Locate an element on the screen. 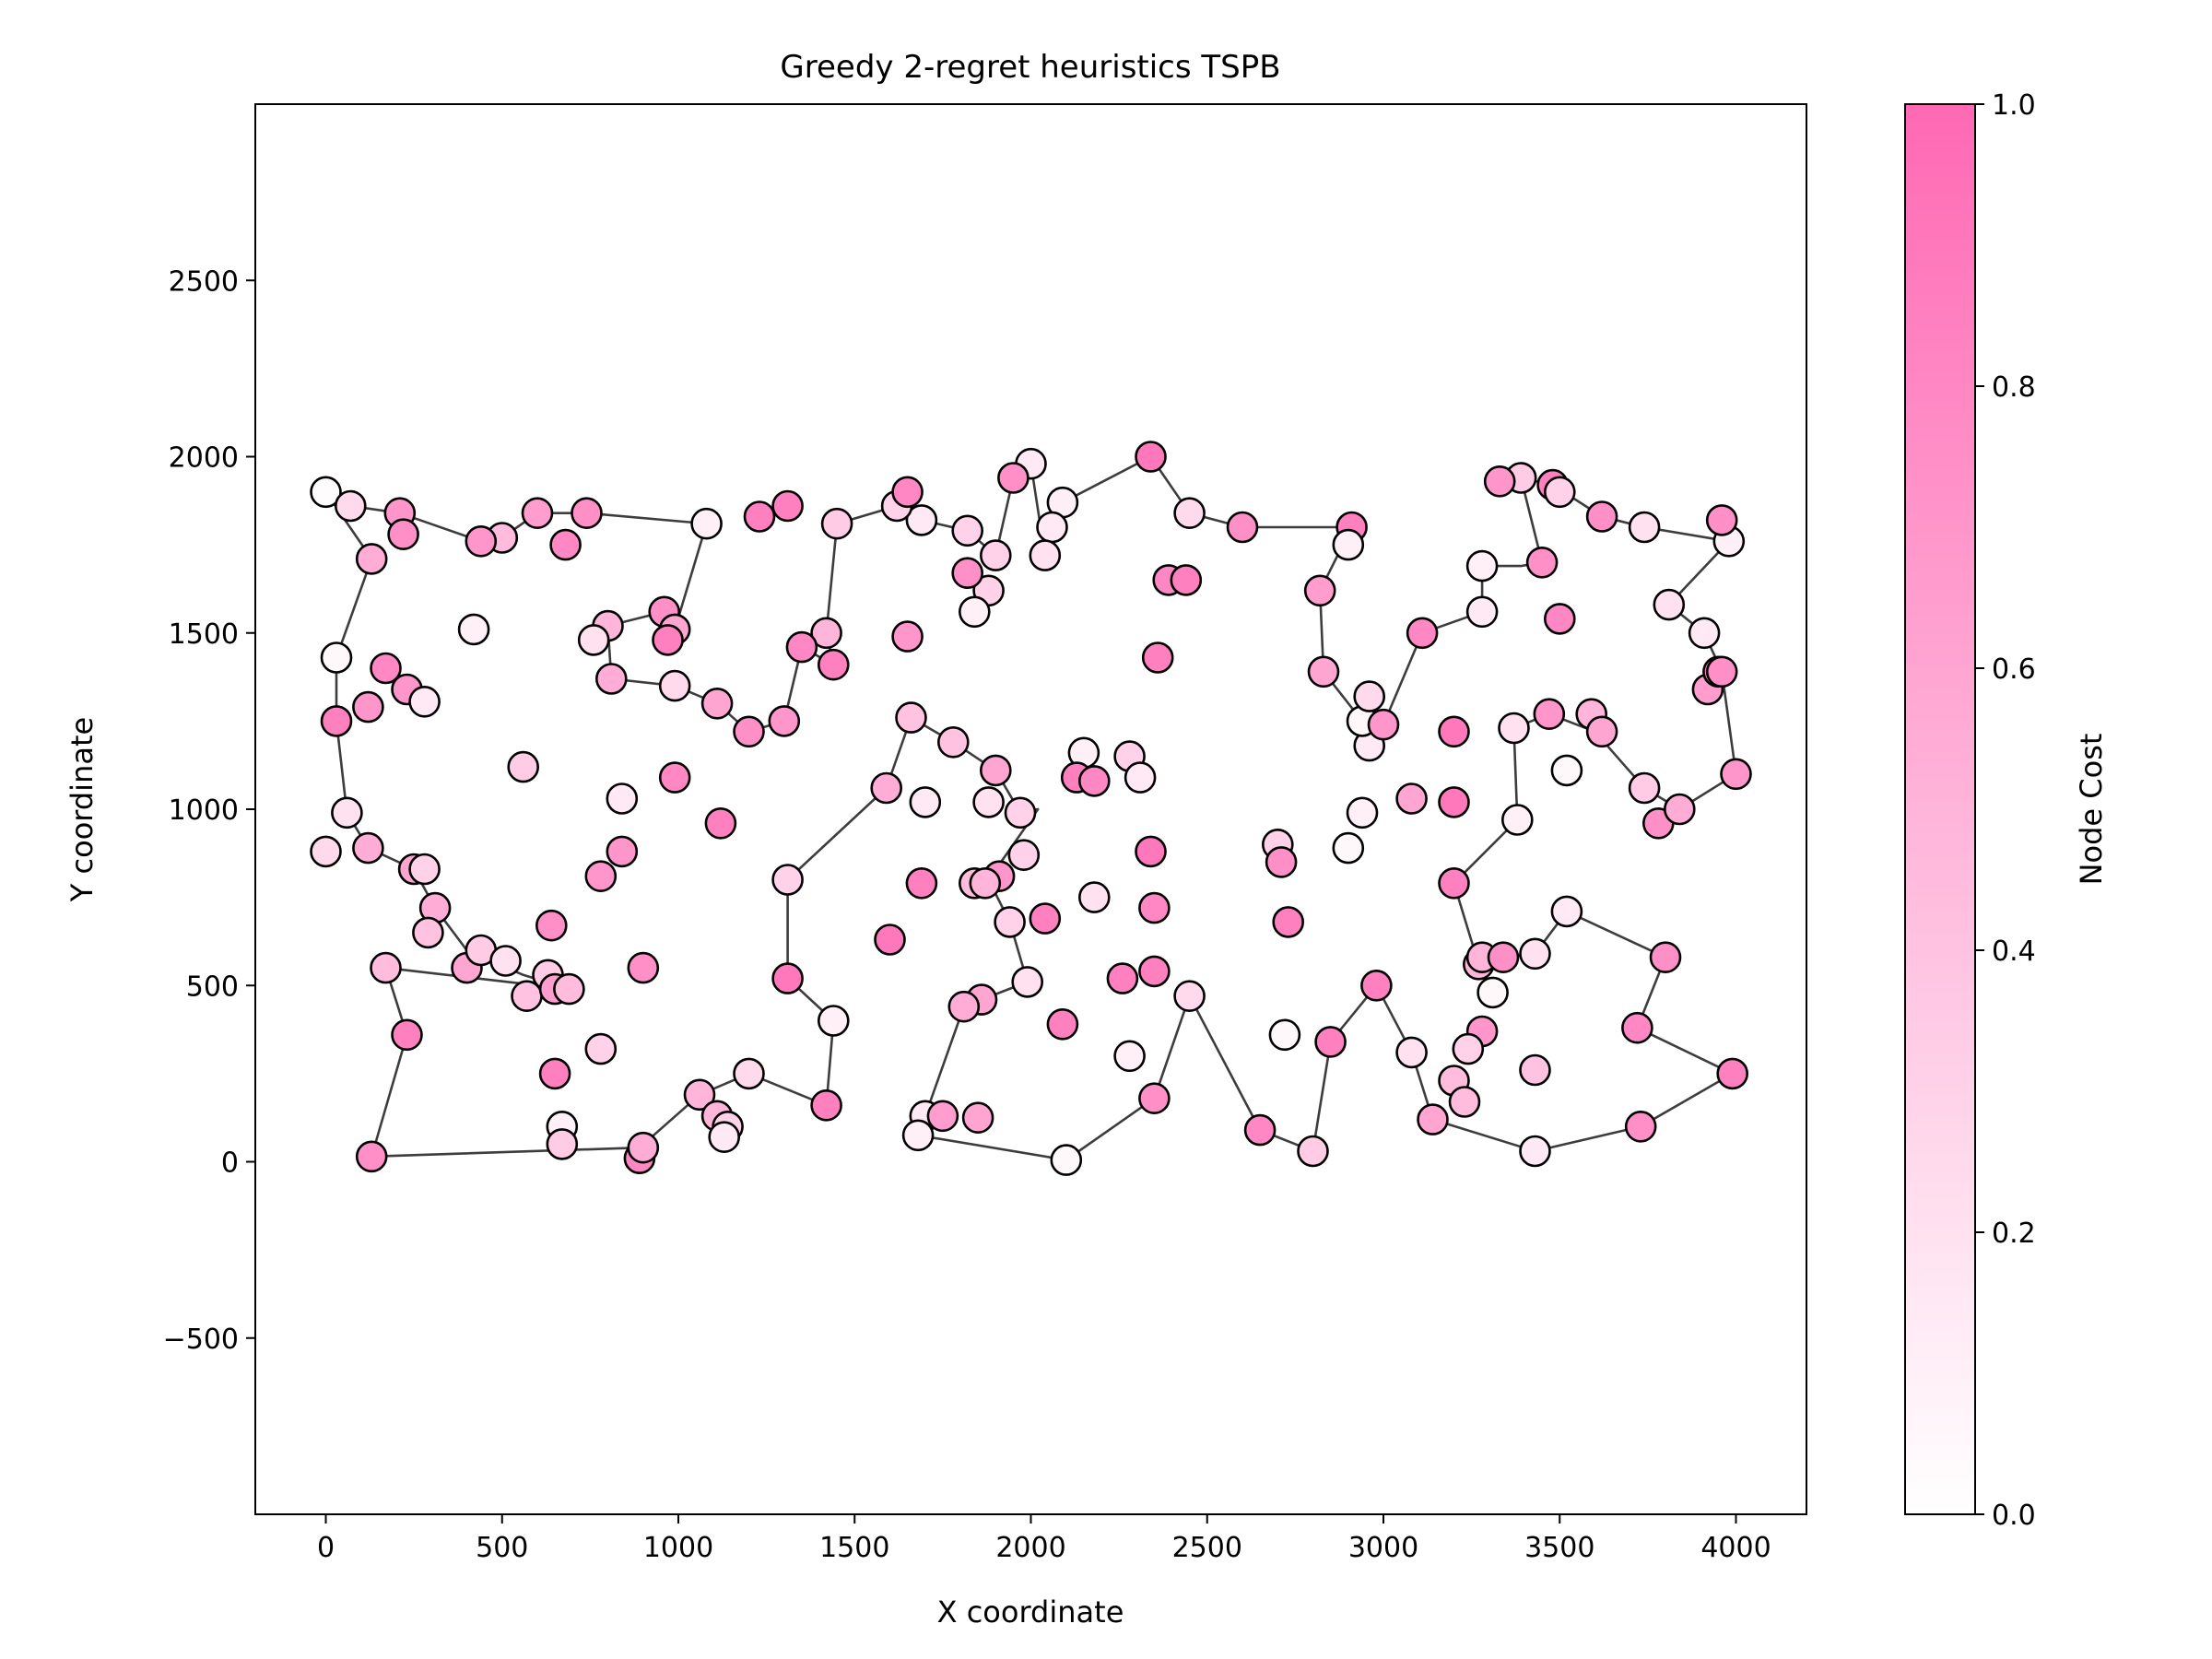 Image resolution: width=2212 pixels, height=1659 pixels. colorbar-label: Node Cost is located at coordinates (2091, 810).